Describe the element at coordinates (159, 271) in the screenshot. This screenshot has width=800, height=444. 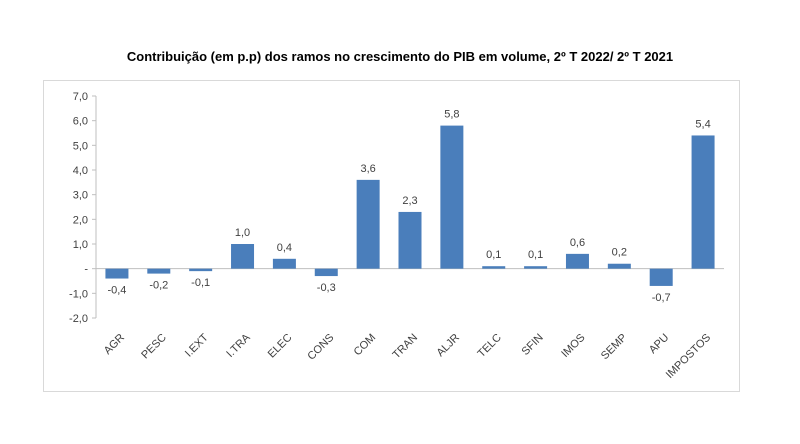
I see `bar-pesc` at that location.